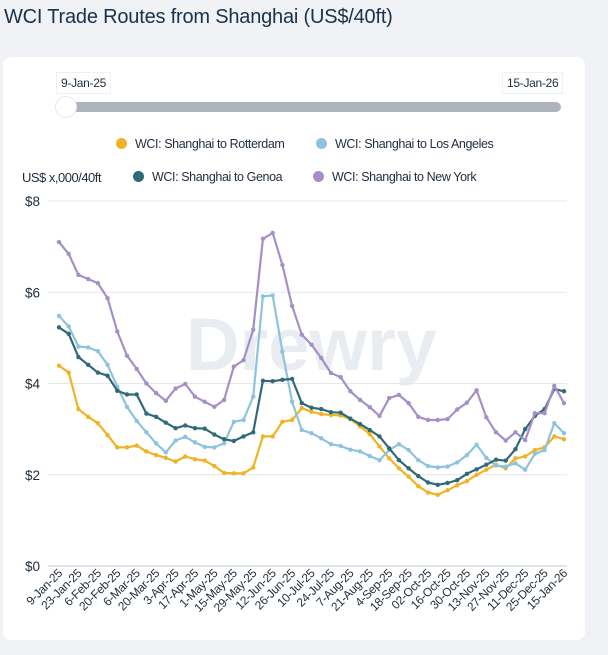 This screenshot has height=655, width=608. Describe the element at coordinates (66, 107) in the screenshot. I see `date-range-slider-handle` at that location.